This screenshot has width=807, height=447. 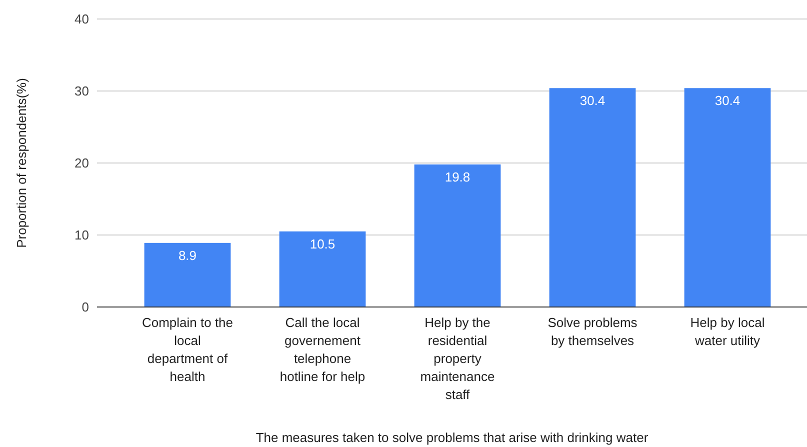 What do you see at coordinates (187, 255) in the screenshot?
I see `data-label: 8.9` at bounding box center [187, 255].